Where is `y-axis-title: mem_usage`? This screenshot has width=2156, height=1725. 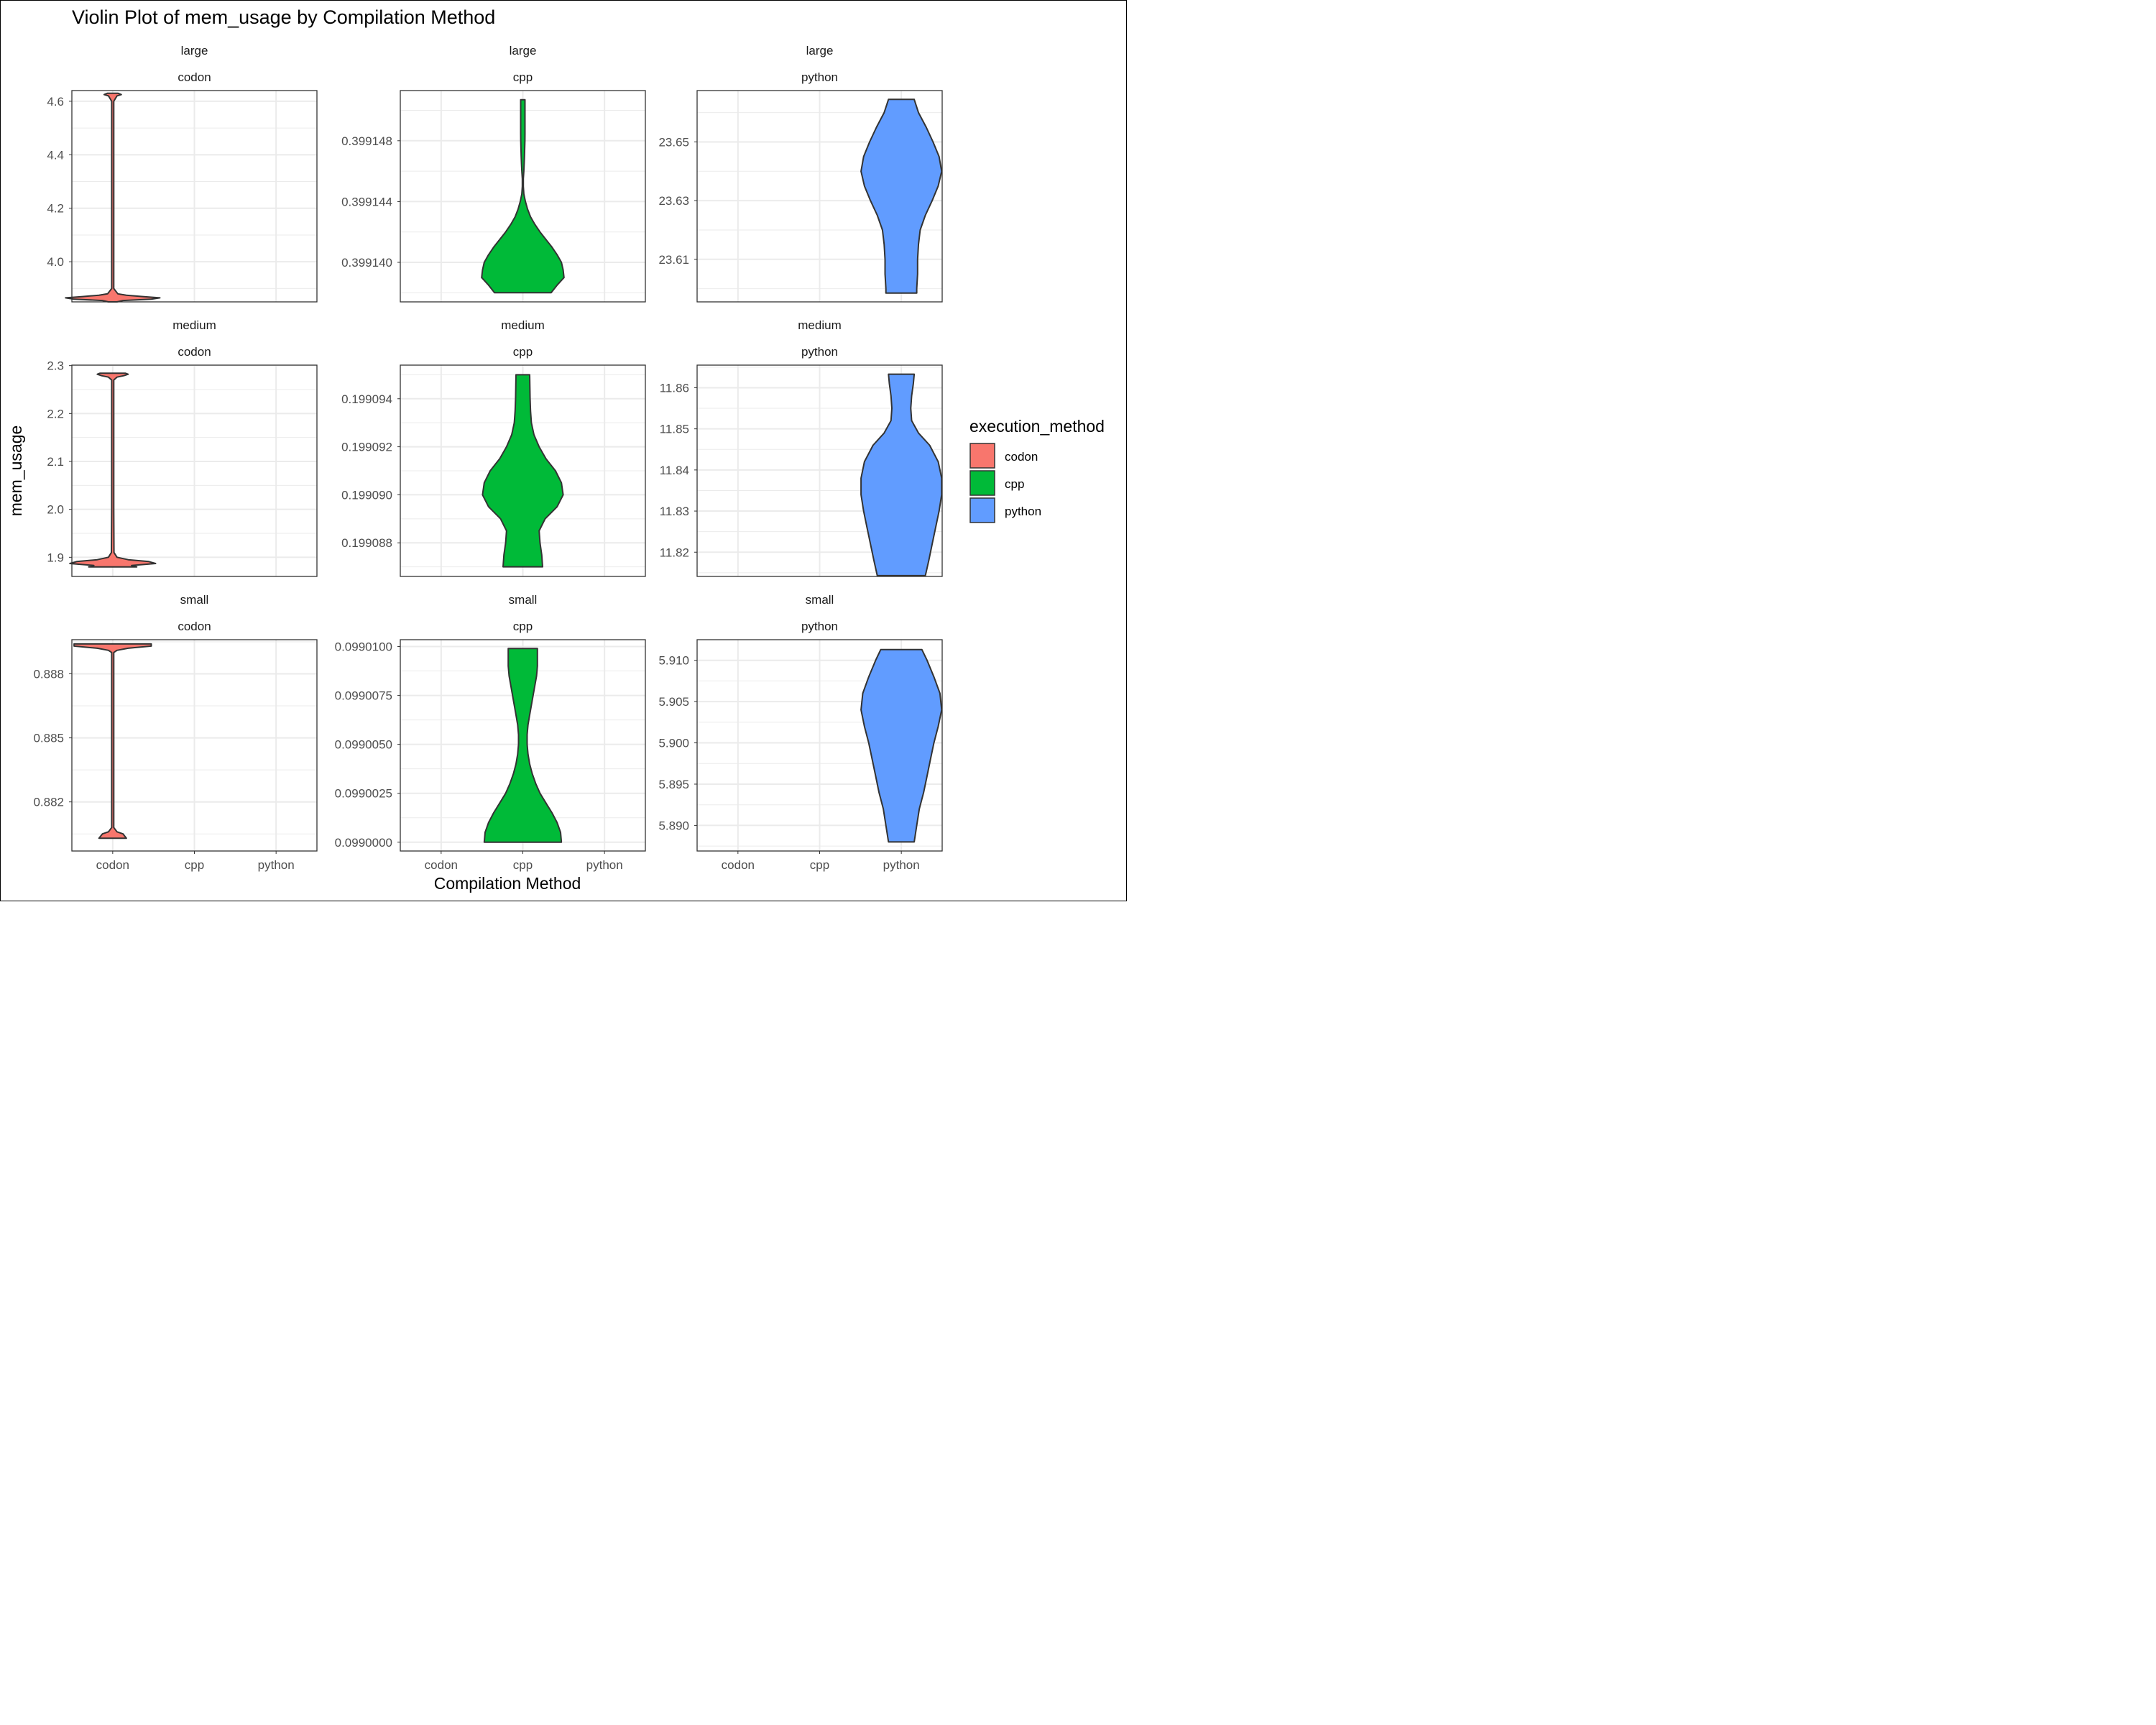
y-axis-title: mem_usage is located at coordinates (15, 471).